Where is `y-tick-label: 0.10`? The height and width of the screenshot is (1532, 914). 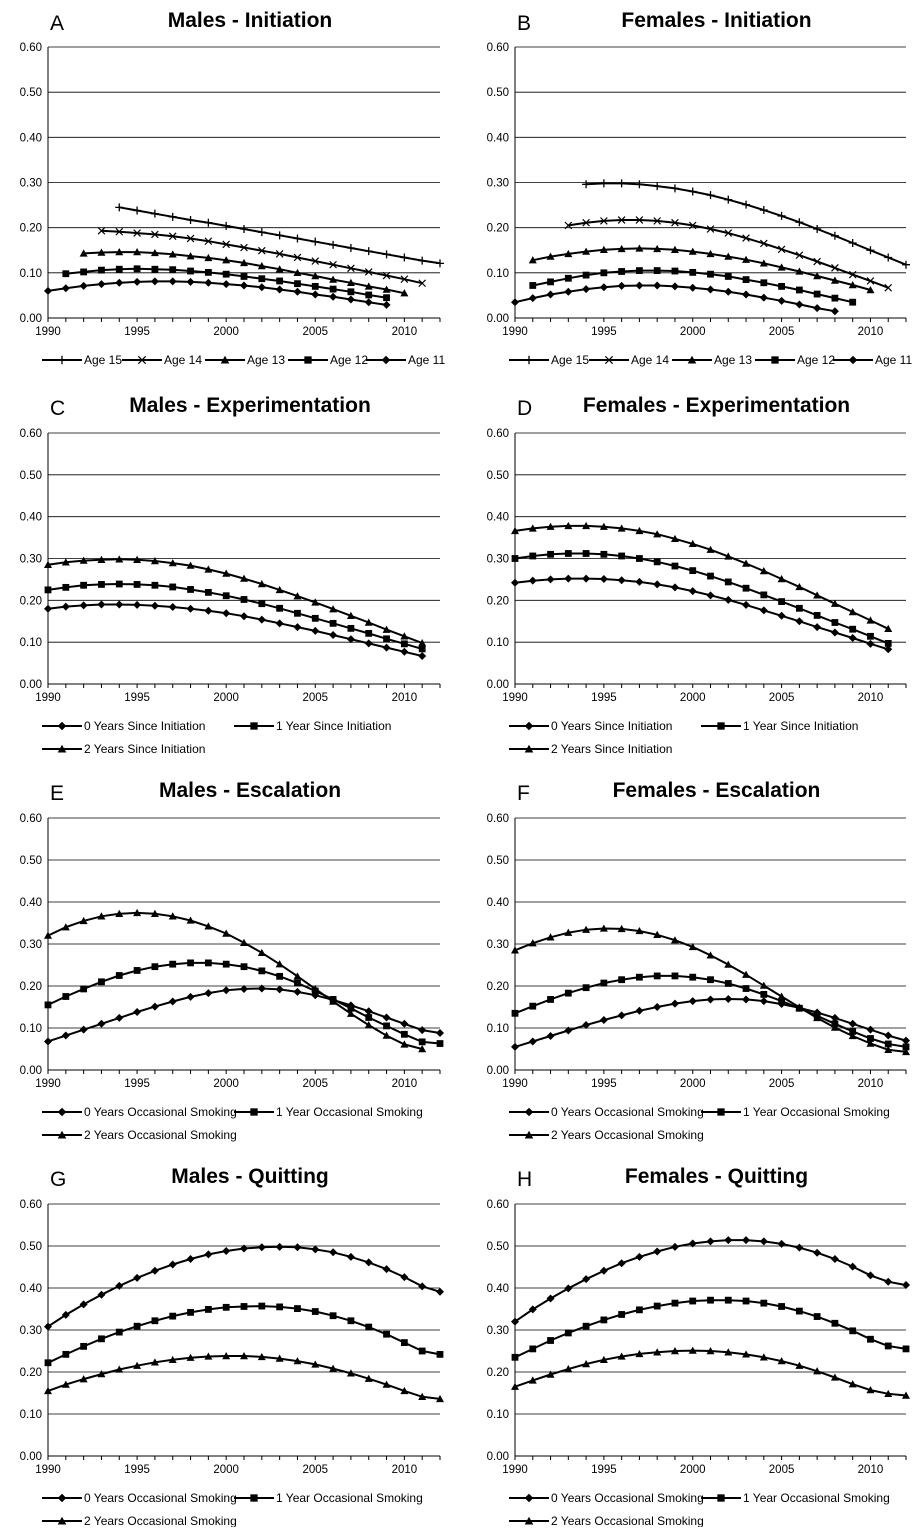 y-tick-label: 0.10 is located at coordinates (31, 1415).